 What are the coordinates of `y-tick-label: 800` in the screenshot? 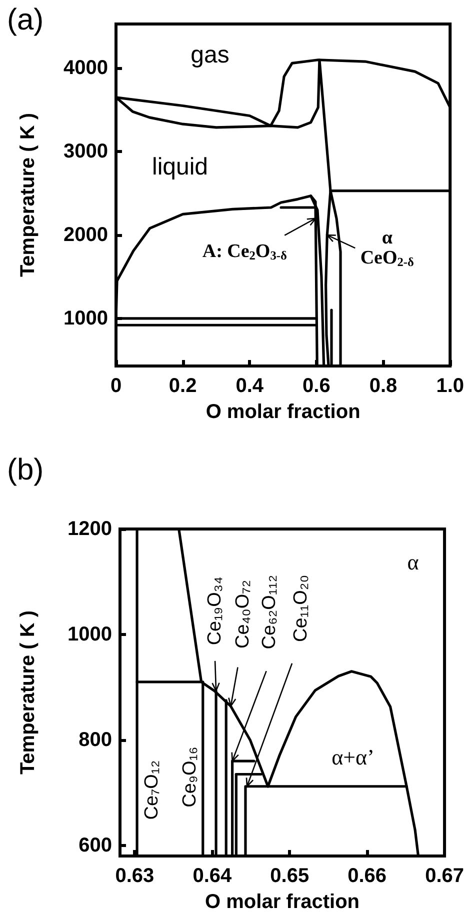 It's located at (95, 739).